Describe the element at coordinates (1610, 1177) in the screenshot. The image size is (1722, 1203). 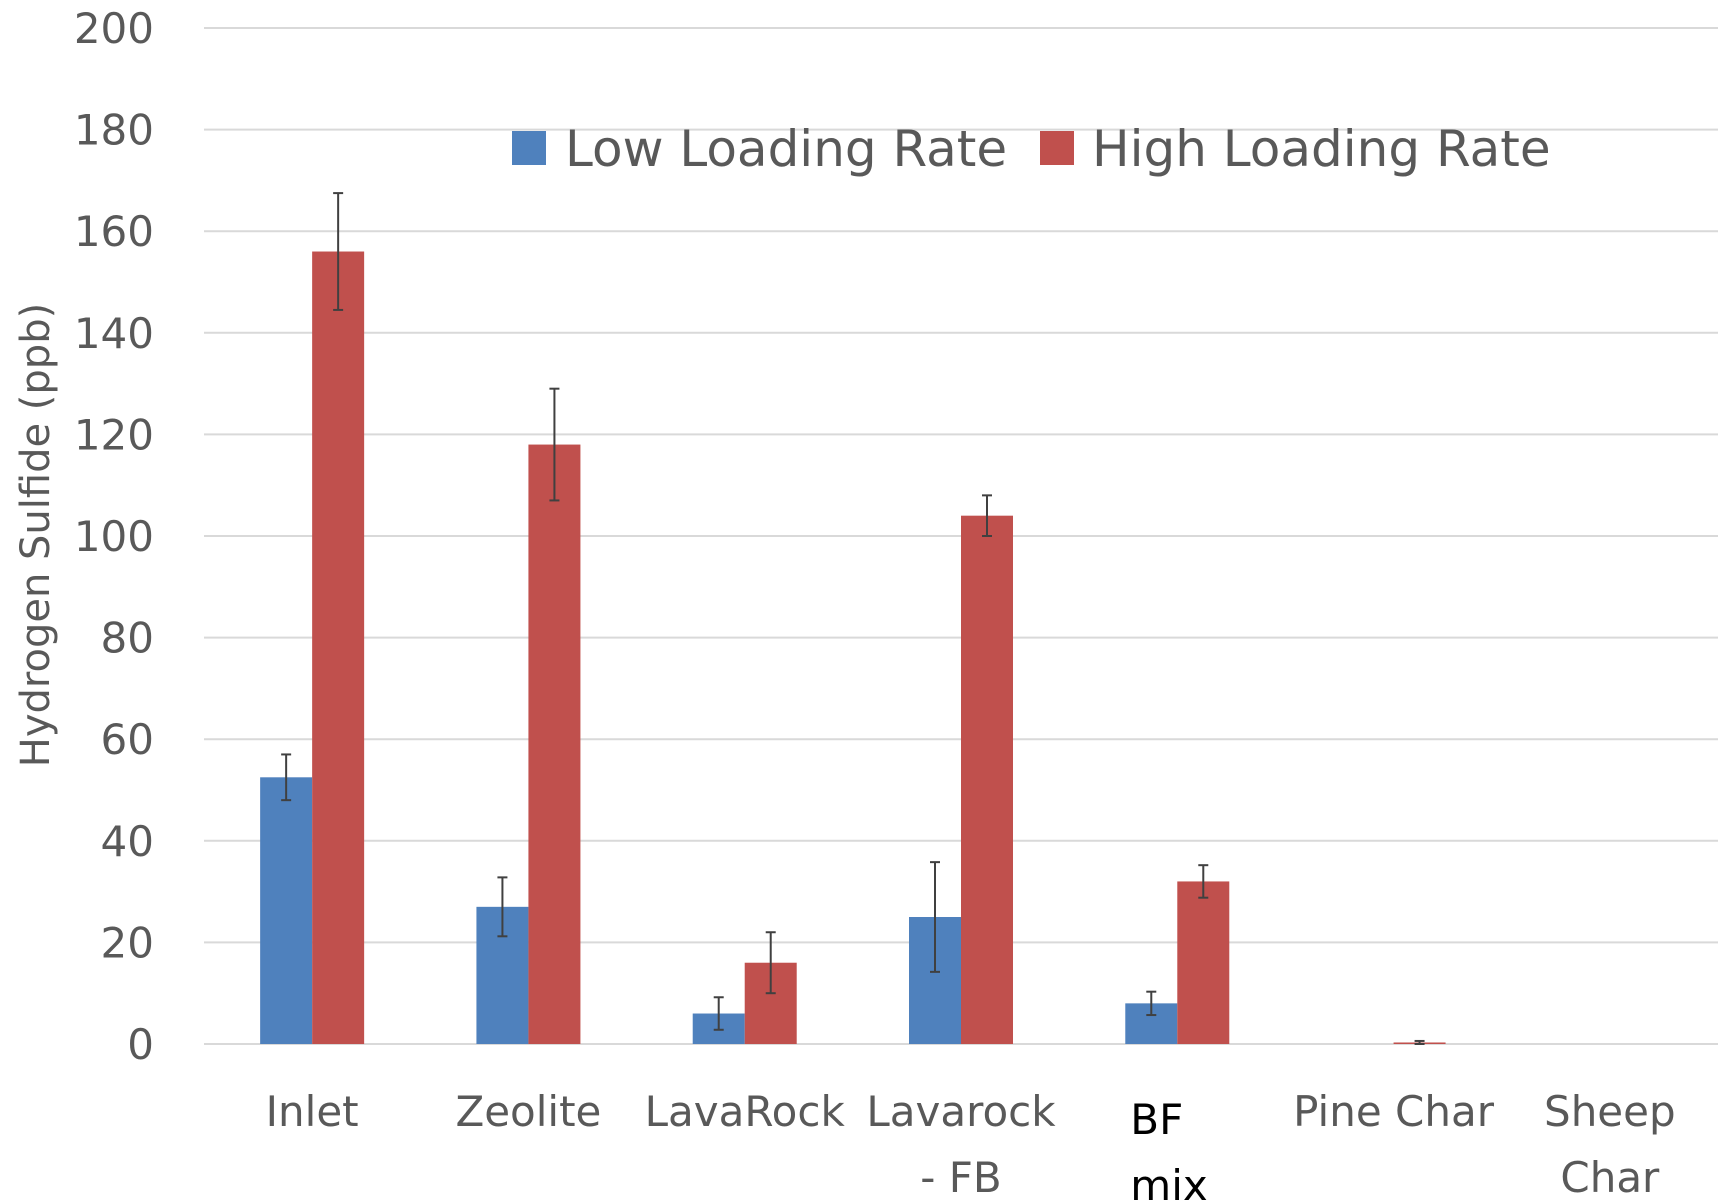
I see `x-category-label: Char` at that location.